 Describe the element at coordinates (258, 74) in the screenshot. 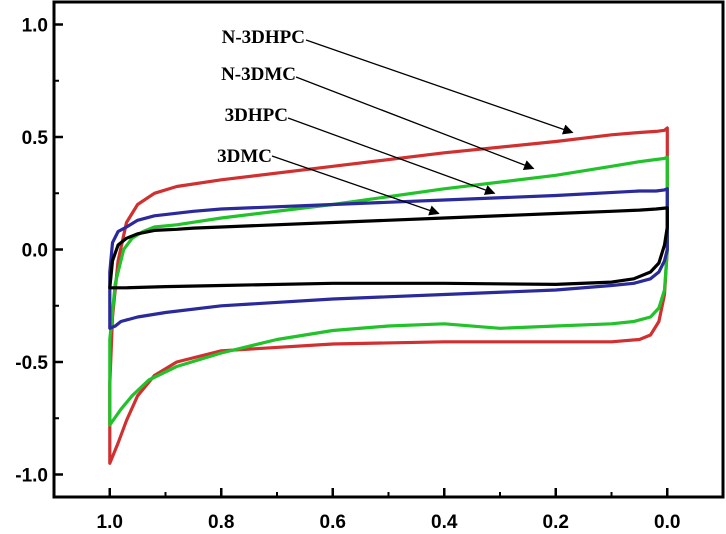

I see `annotation-label-n-3dmc: N-3DMC` at that location.